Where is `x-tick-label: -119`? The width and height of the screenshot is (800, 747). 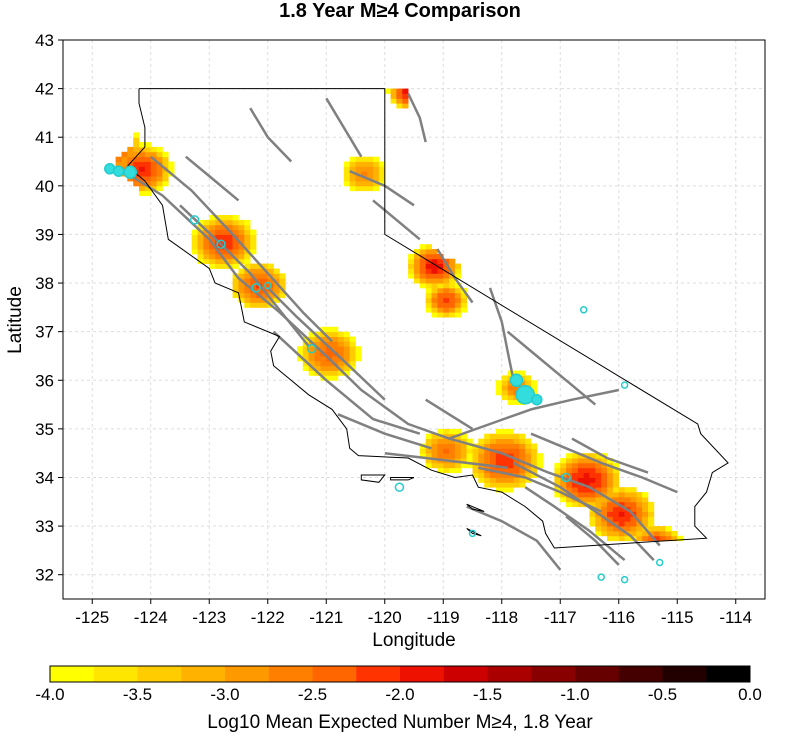
x-tick-label: -119 is located at coordinates (443, 617).